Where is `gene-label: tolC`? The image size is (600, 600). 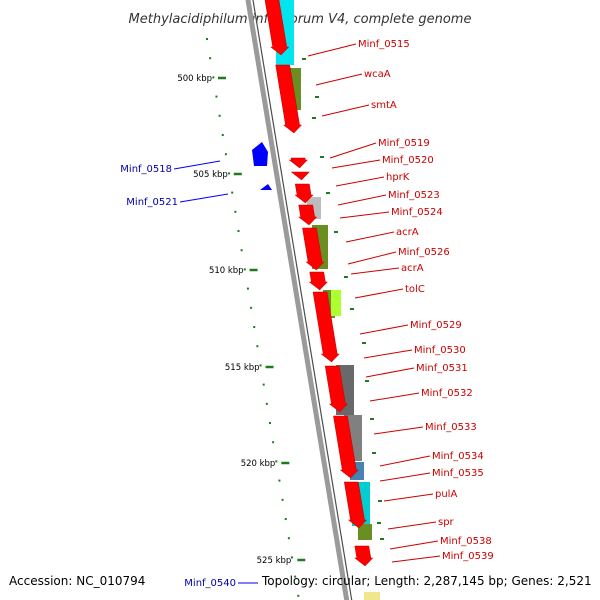
gene-label: tolC is located at coordinates (415, 289).